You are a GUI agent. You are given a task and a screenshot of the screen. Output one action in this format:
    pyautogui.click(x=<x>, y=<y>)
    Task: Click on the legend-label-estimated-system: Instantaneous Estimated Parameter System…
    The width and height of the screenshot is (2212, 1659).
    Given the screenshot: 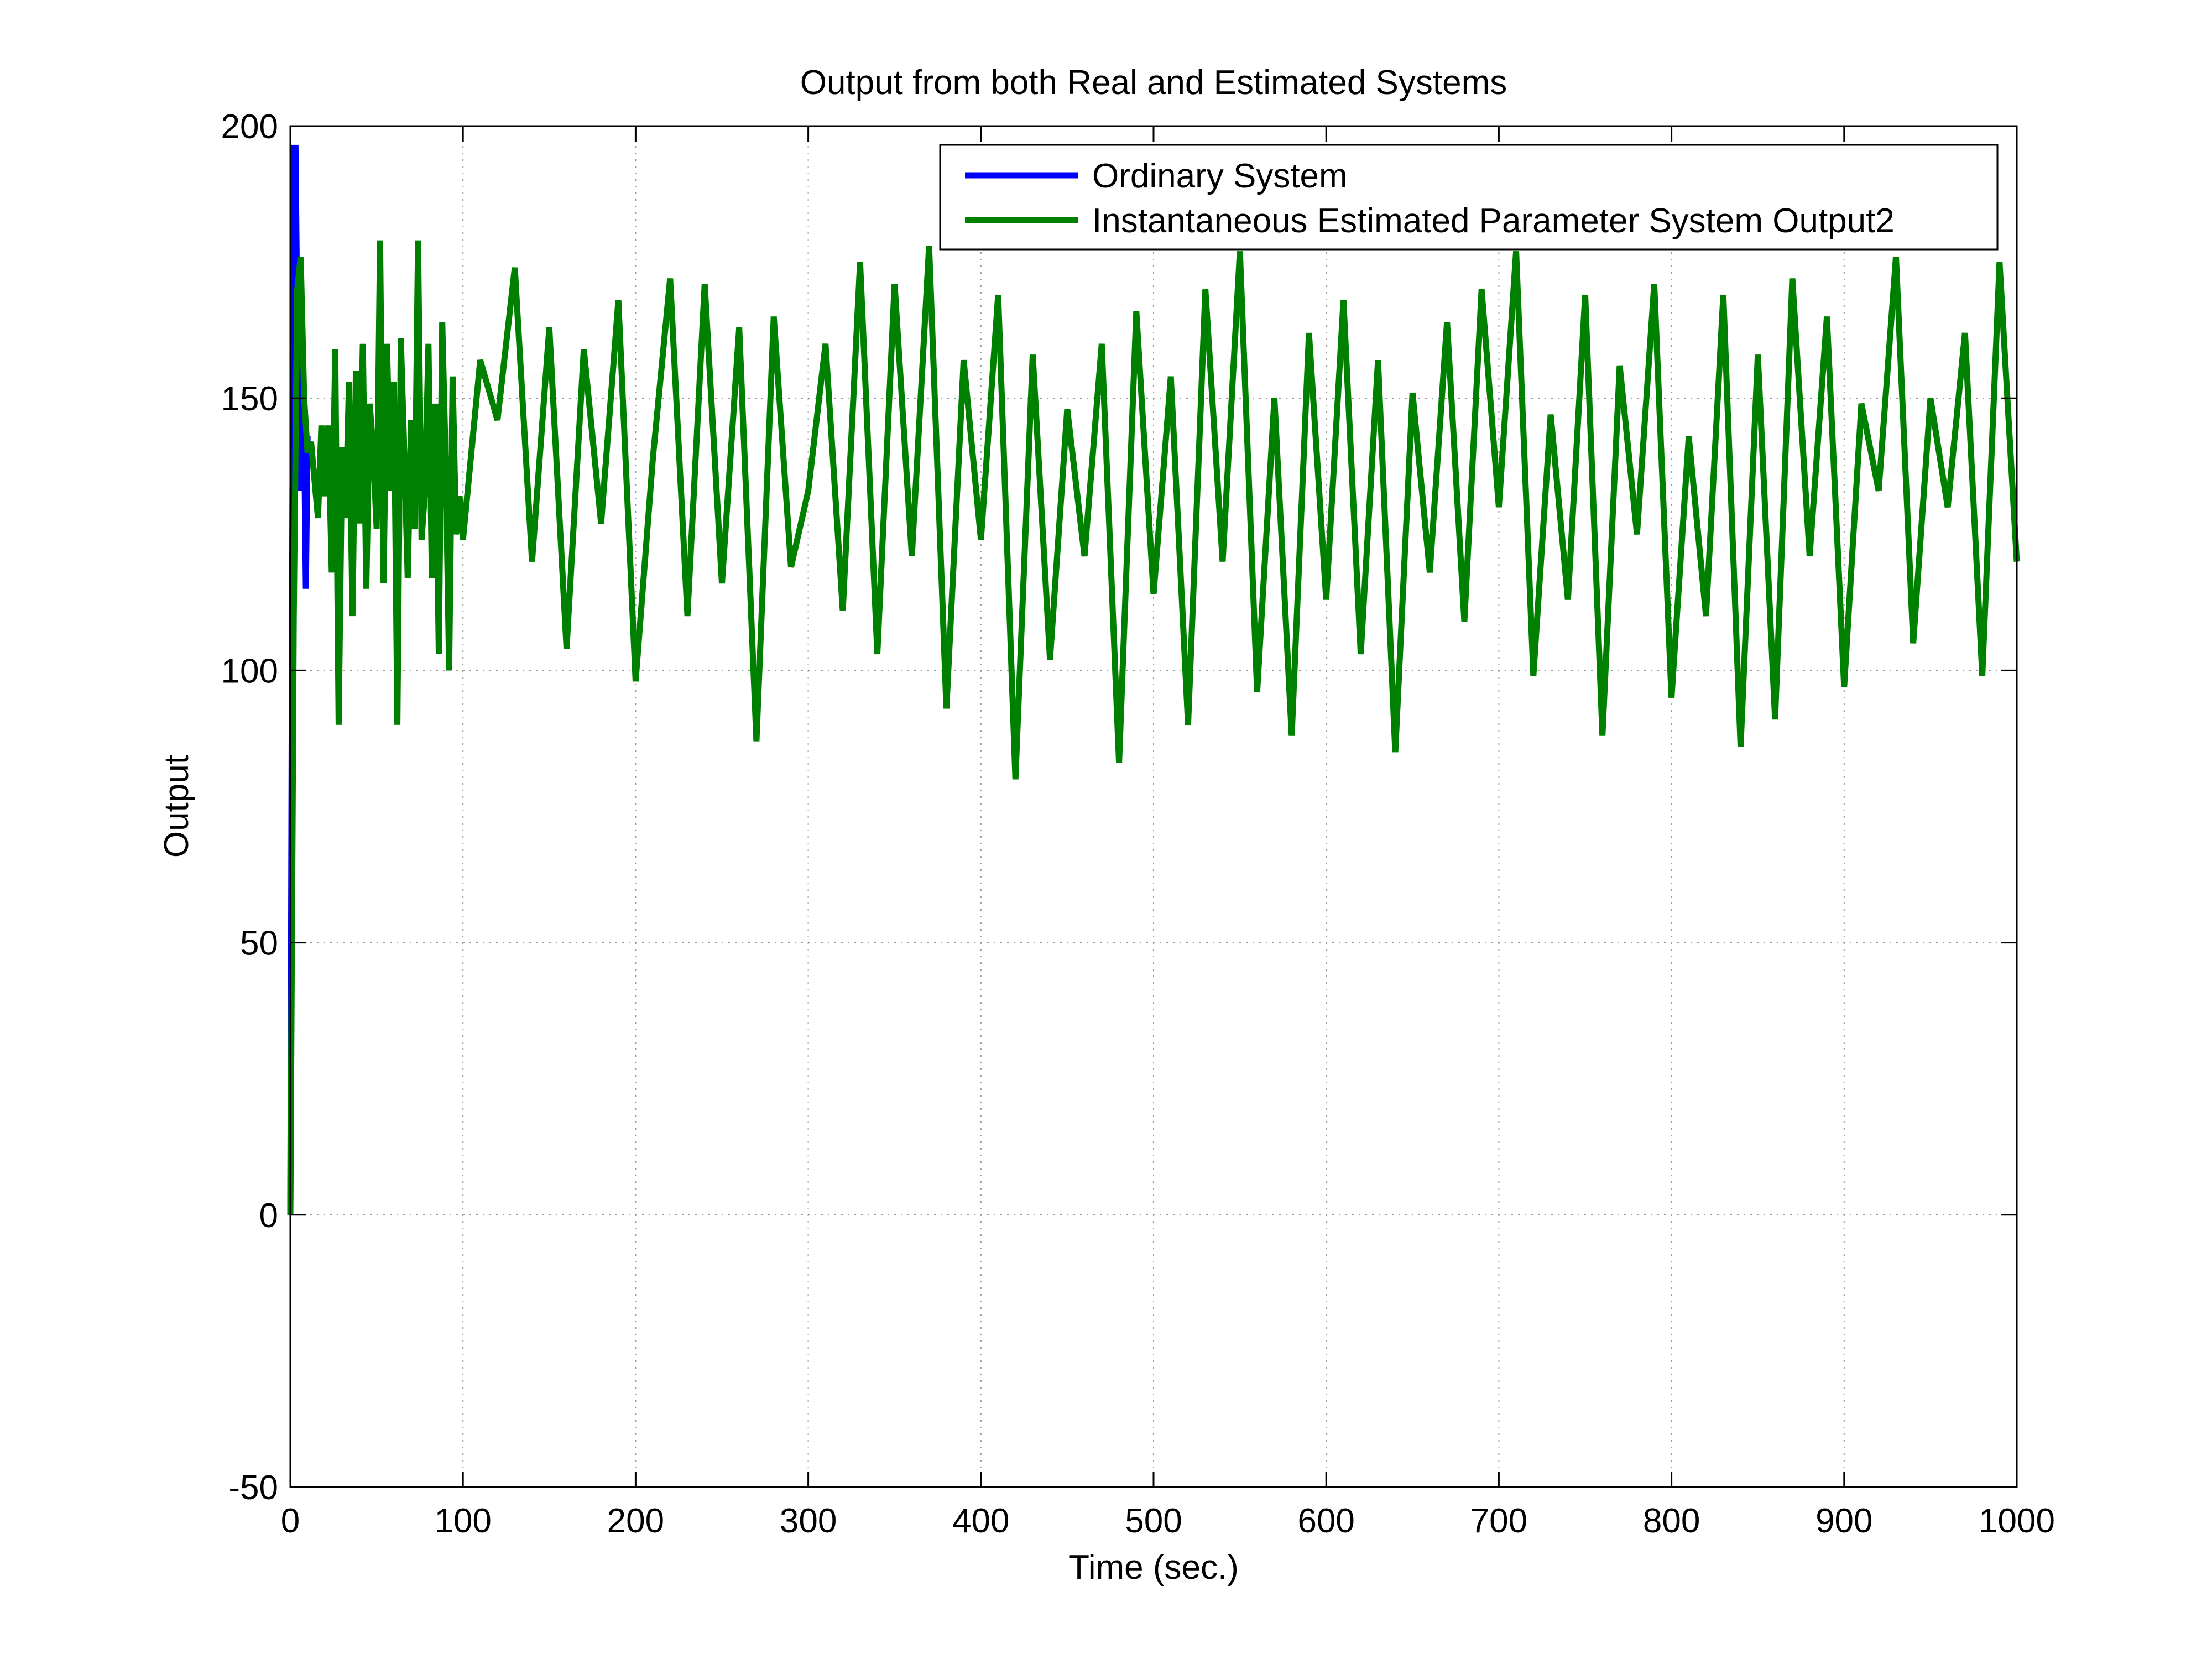 What is the action you would take?
    pyautogui.click(x=1494, y=221)
    